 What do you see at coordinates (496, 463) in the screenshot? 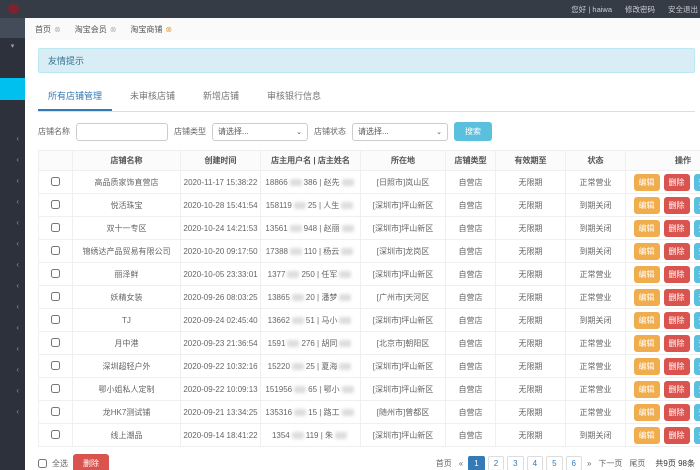
I see `page-2: 2` at bounding box center [496, 463].